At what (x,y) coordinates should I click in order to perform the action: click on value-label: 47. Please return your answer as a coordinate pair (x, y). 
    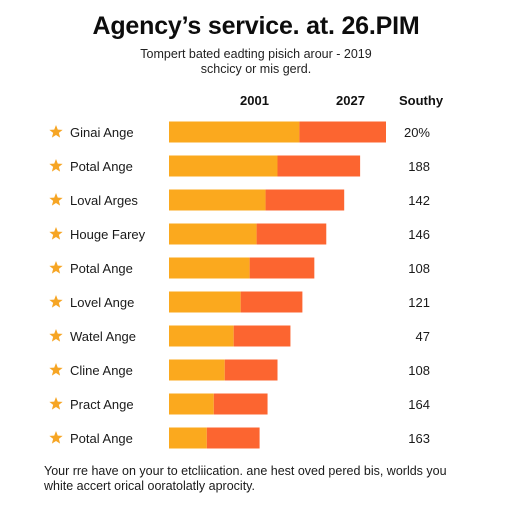
    Looking at the image, I should click on (423, 336).